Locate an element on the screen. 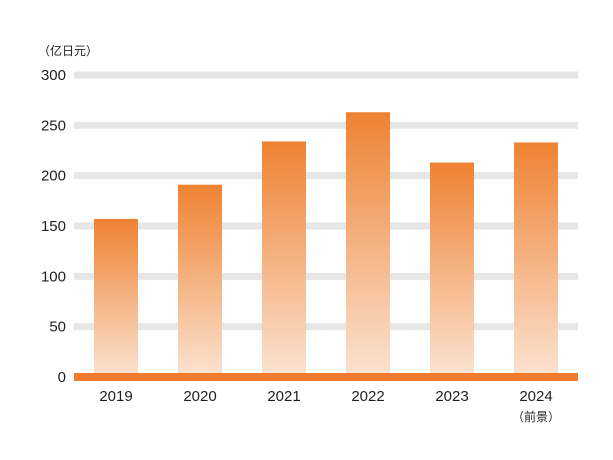 The width and height of the screenshot is (613, 460). x-axis-ticks: 2019 2020 2021 2022 2023 2024 （前景） is located at coordinates (329, 406).